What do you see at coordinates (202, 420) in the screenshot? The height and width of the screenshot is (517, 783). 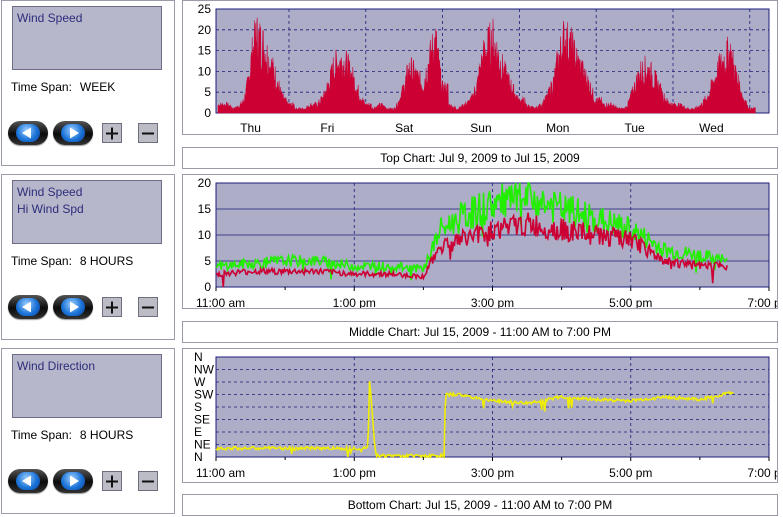 I see `y-tick-label: SE` at bounding box center [202, 420].